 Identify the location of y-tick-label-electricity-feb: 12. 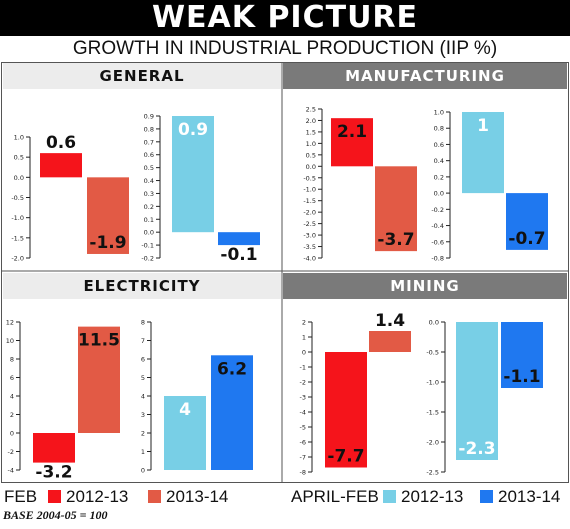
(10, 323).